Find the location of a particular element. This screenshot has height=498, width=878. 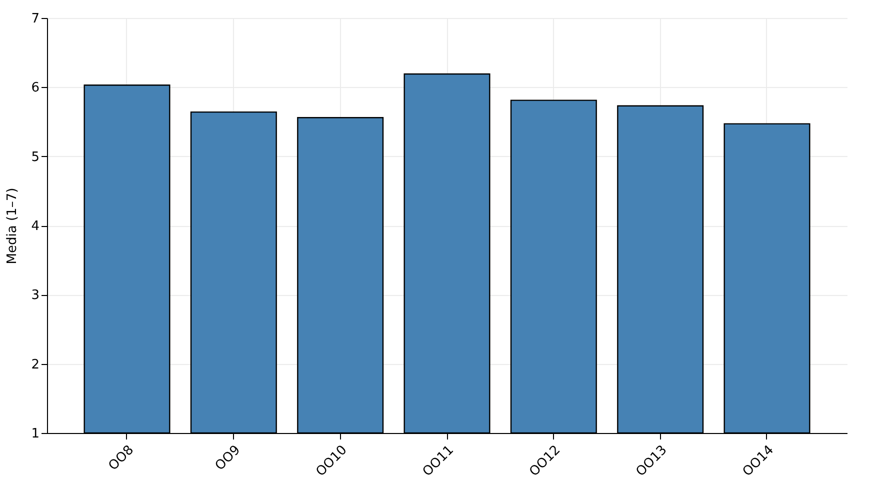

y-tick-label: 7 is located at coordinates (35, 19).